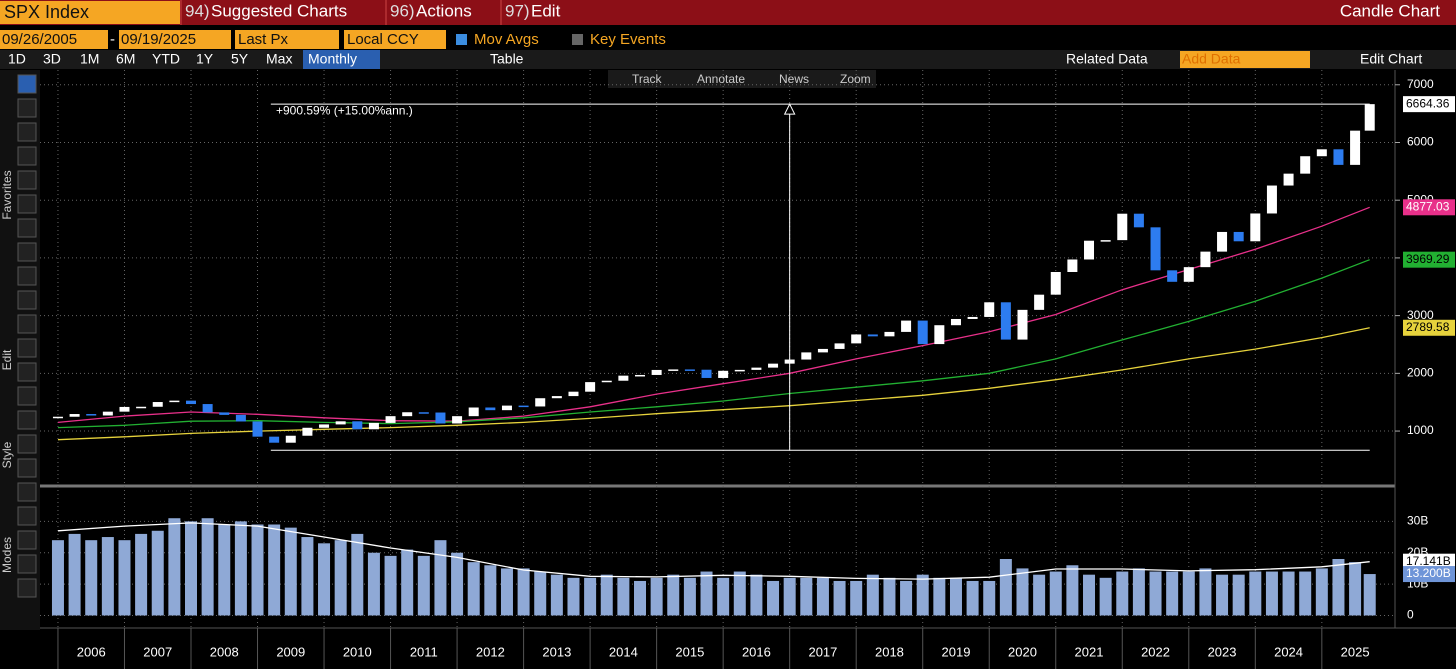 The image size is (1456, 669). Describe the element at coordinates (125, 59) in the screenshot. I see `period-button: 6M` at that location.